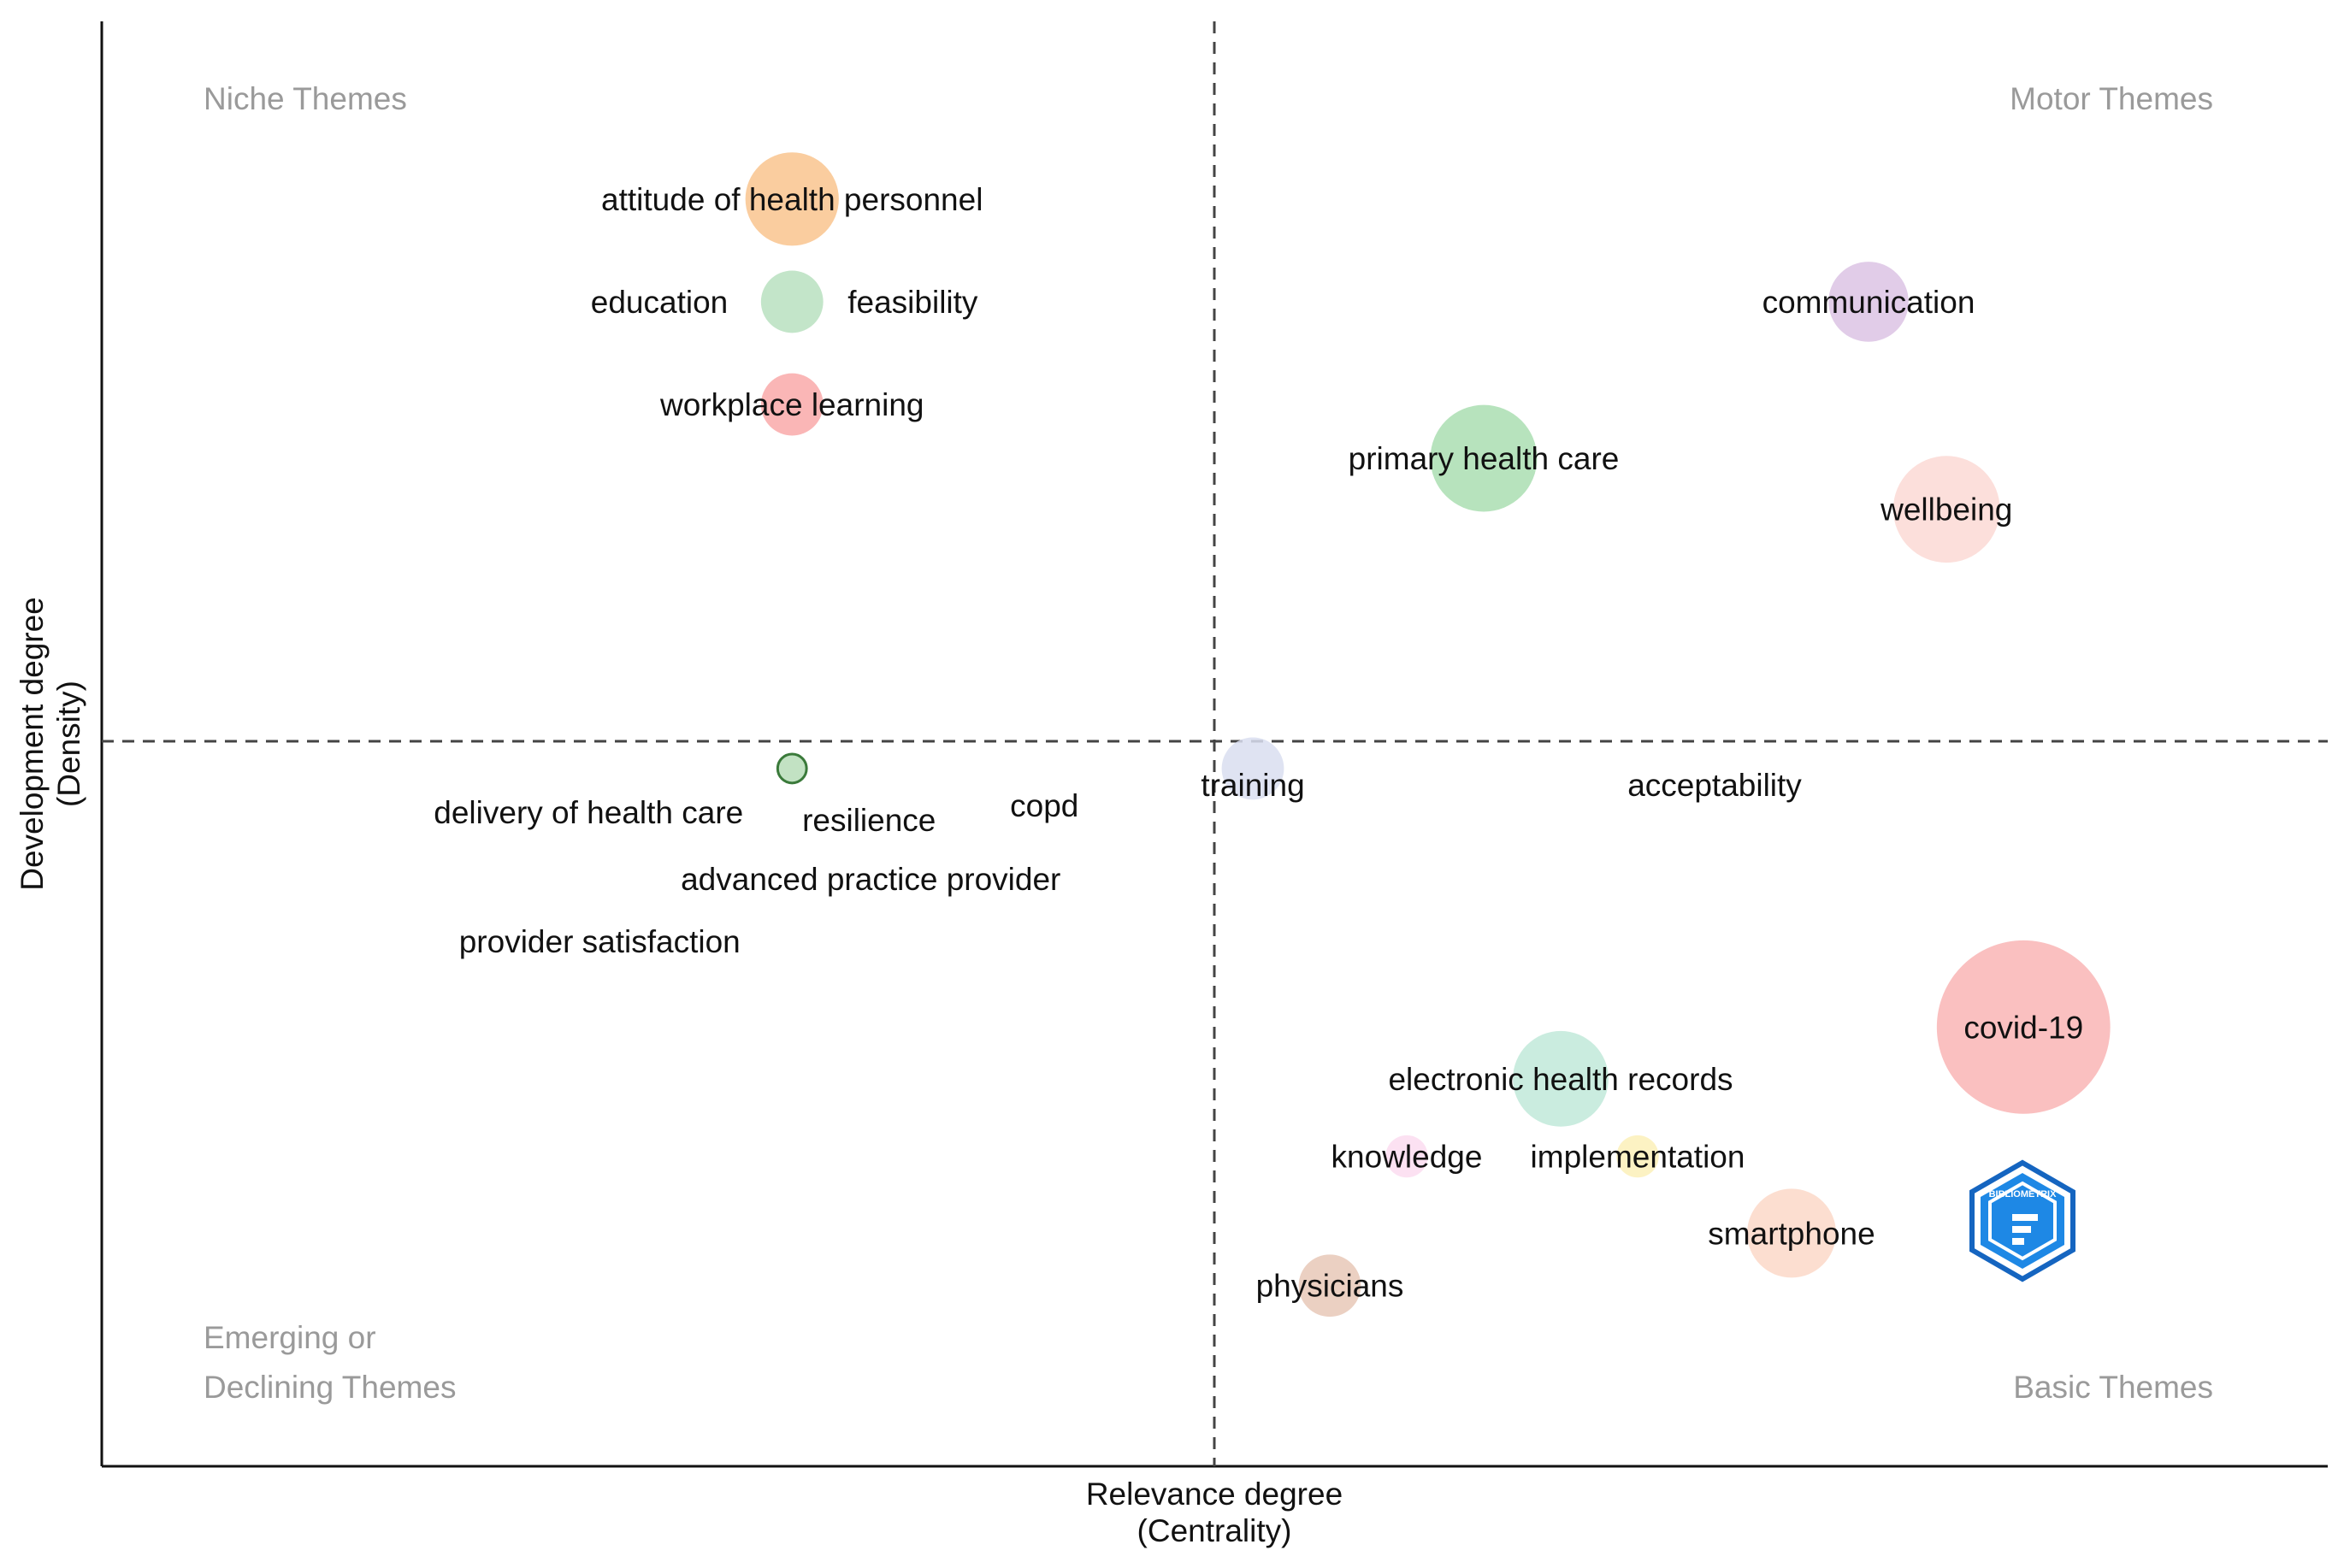 The width and height of the screenshot is (2344, 1568). Describe the element at coordinates (290, 1337) in the screenshot. I see `quadrant-label-emerging-line1: Emerging or` at that location.